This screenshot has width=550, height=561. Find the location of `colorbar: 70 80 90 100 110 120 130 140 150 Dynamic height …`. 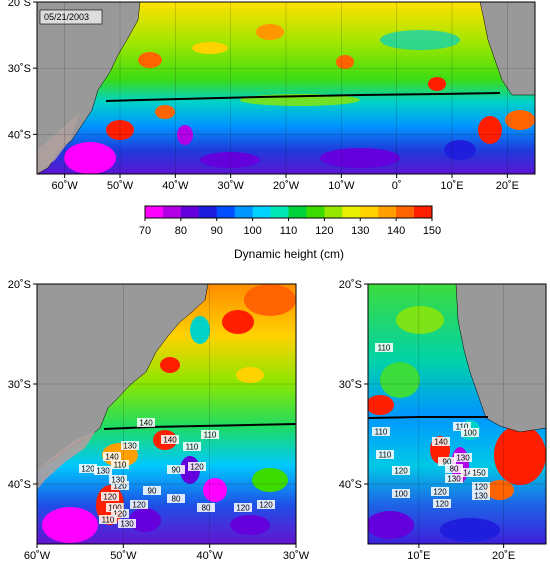

colorbar: 70 80 90 100 110 120 130 140 150 Dynamic height … is located at coordinates (290, 233).